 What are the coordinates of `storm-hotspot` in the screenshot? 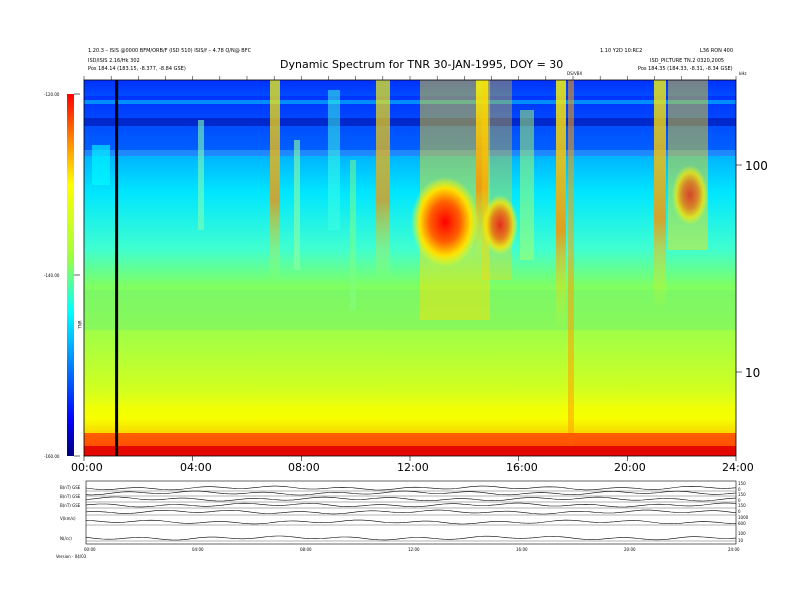 It's located at (445, 222).